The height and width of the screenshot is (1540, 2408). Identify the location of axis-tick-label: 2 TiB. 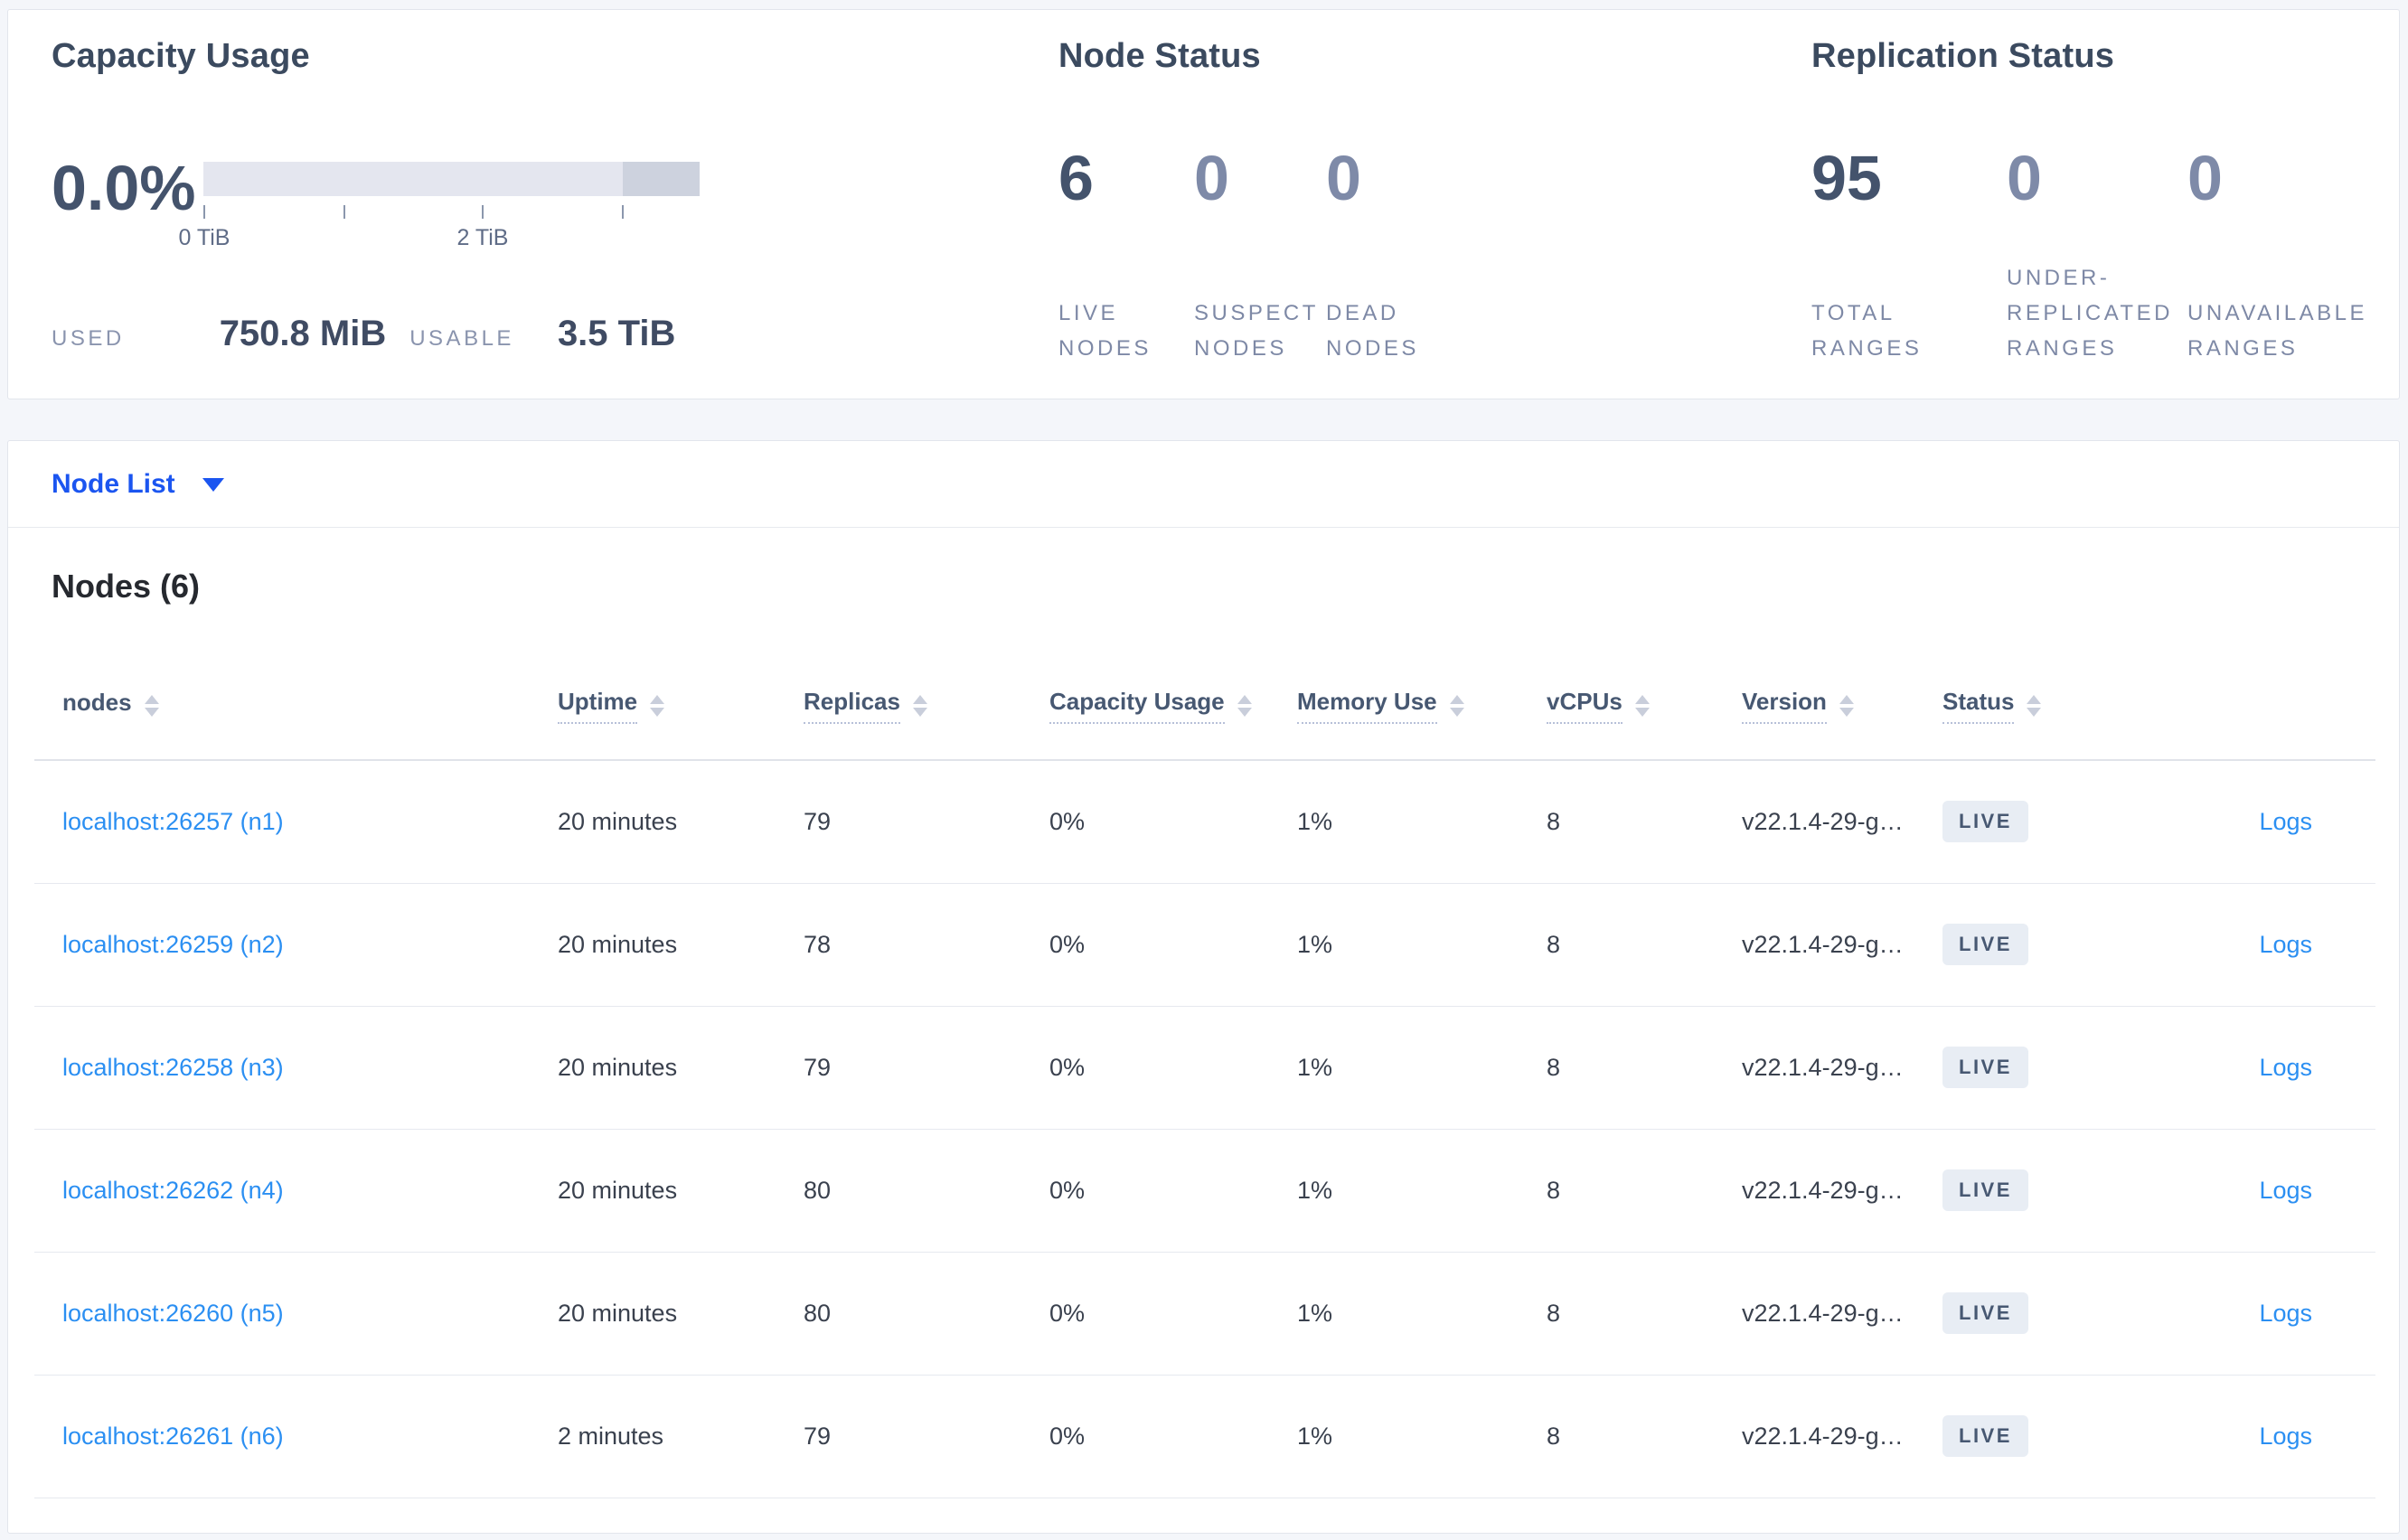
(482, 237).